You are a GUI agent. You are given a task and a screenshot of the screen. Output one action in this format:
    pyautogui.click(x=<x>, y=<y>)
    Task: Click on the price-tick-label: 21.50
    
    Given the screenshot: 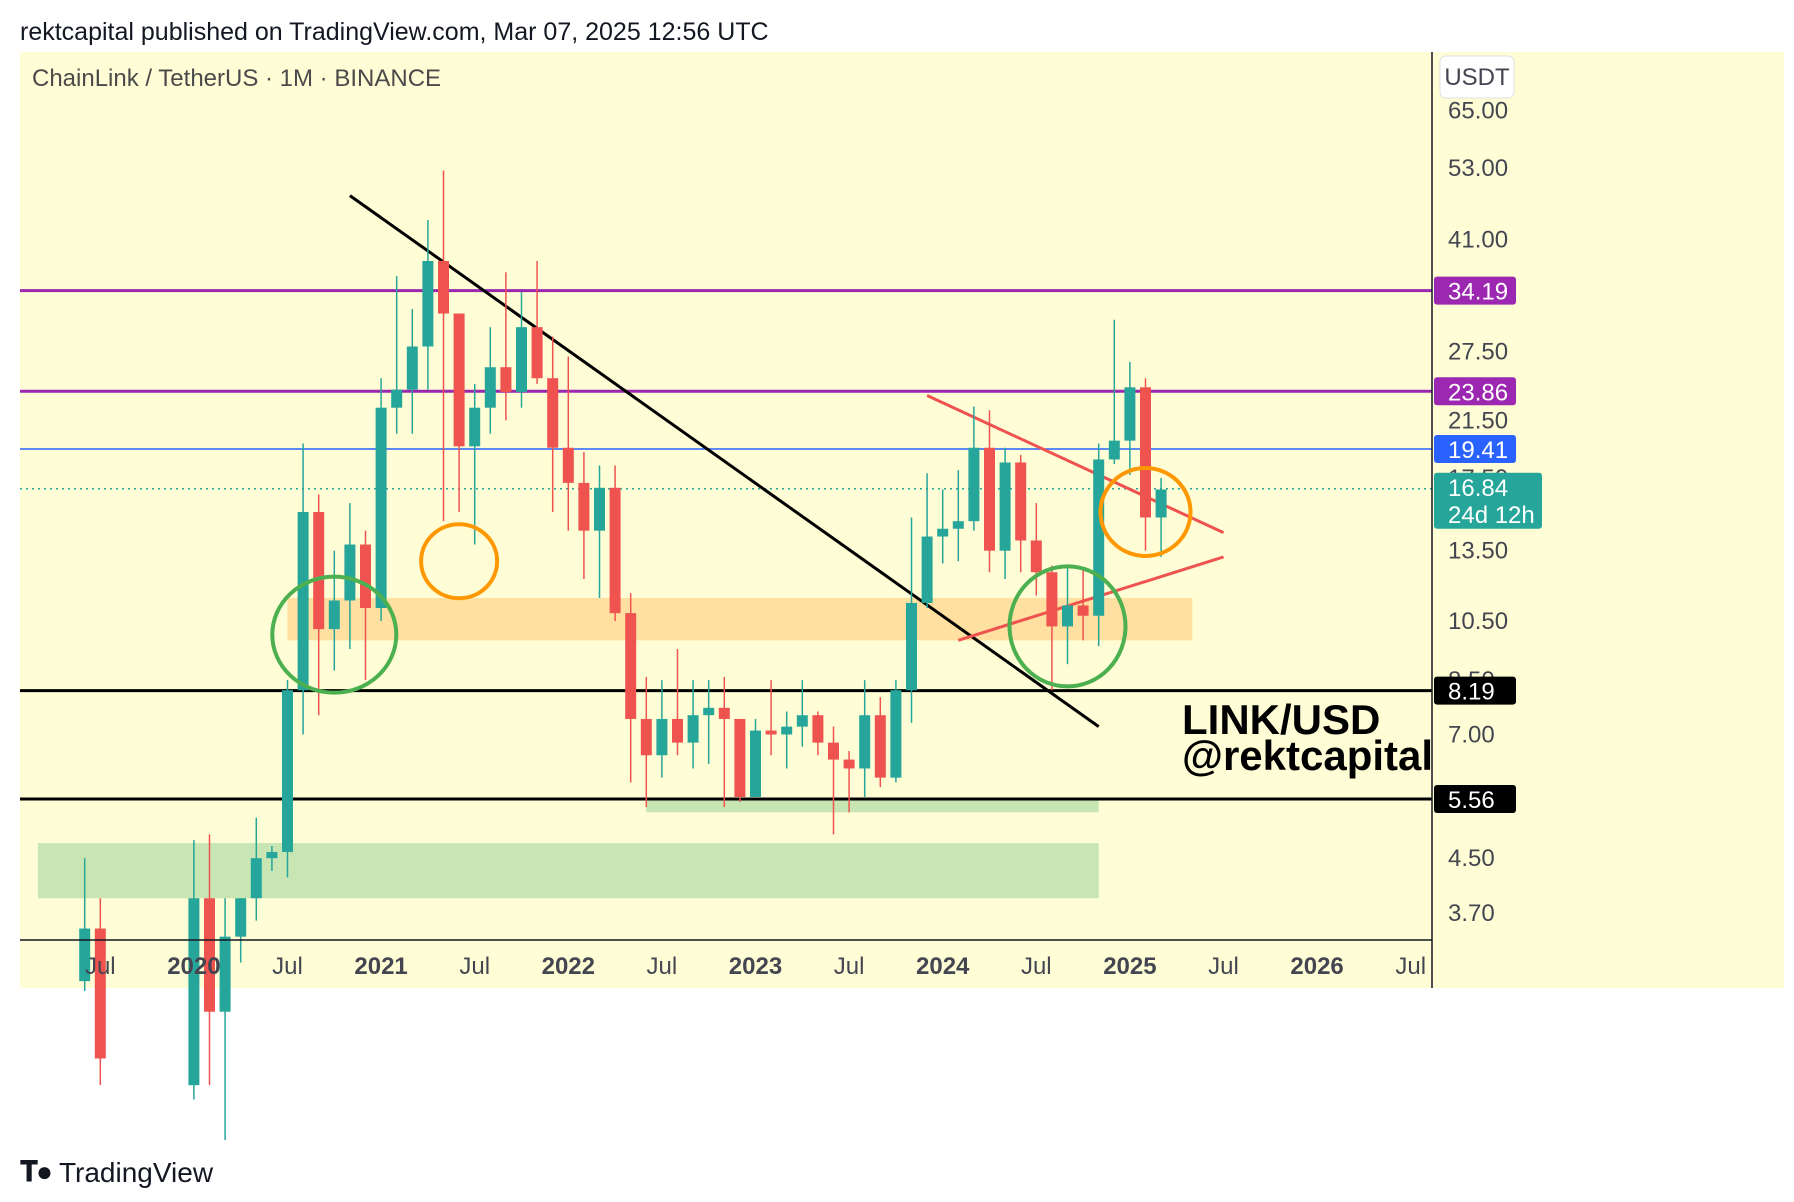 What is the action you would take?
    pyautogui.click(x=1478, y=420)
    